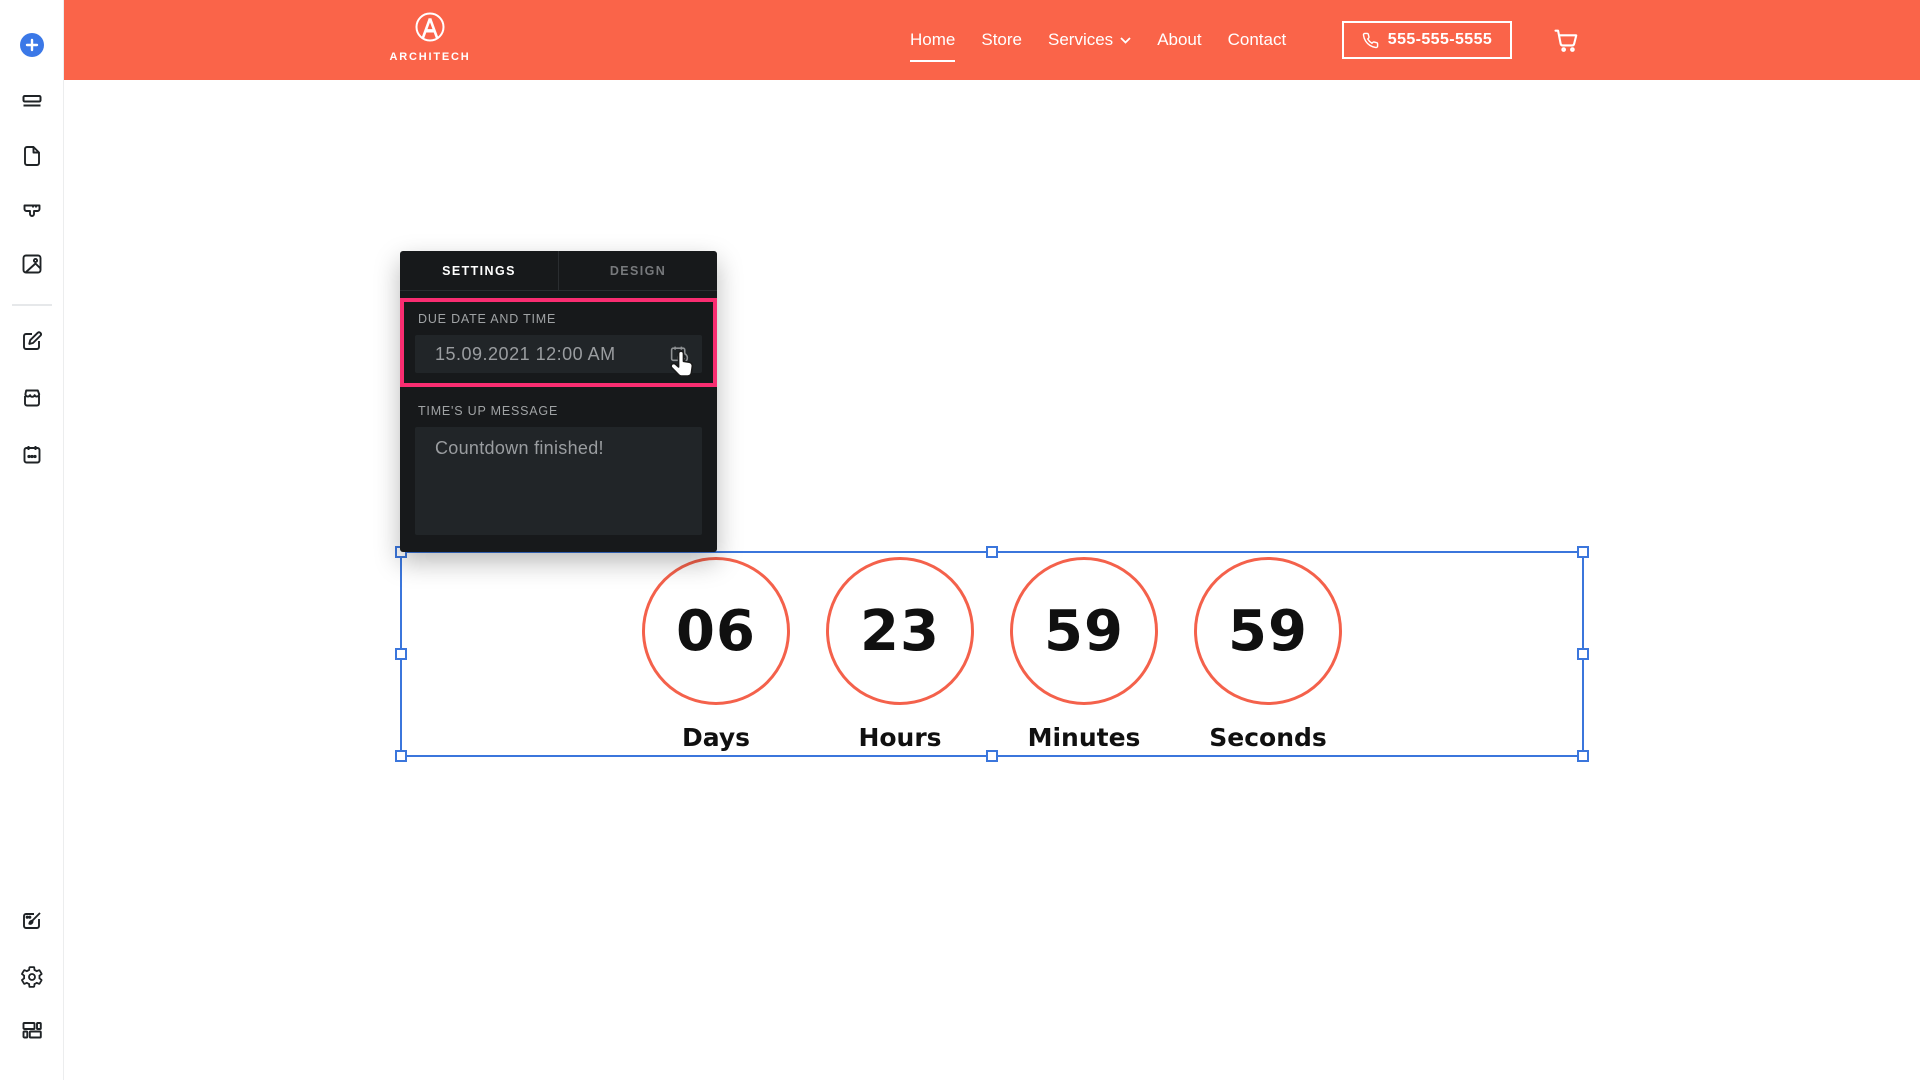  I want to click on countdown-item-hours: 23 Hours, so click(900, 654).